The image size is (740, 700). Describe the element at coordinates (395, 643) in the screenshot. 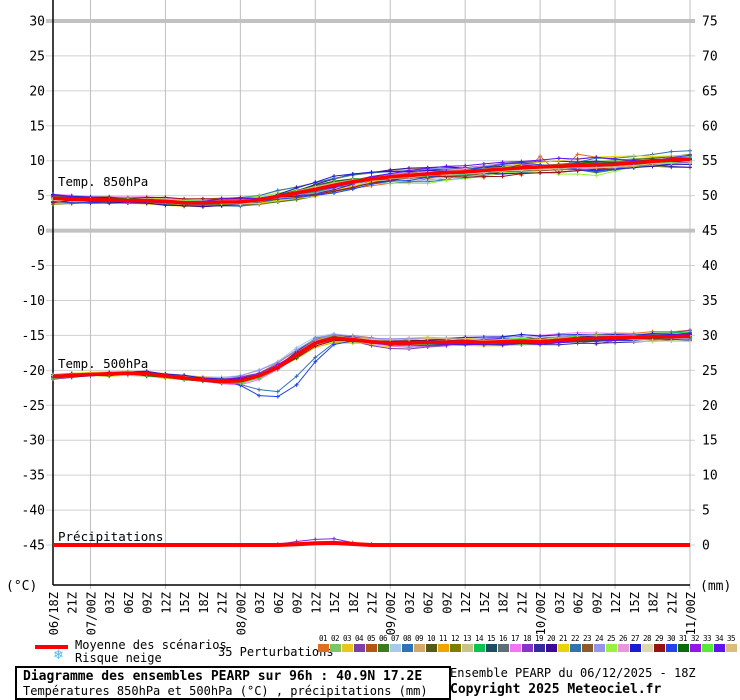

I see `member-legend-item: 07` at that location.